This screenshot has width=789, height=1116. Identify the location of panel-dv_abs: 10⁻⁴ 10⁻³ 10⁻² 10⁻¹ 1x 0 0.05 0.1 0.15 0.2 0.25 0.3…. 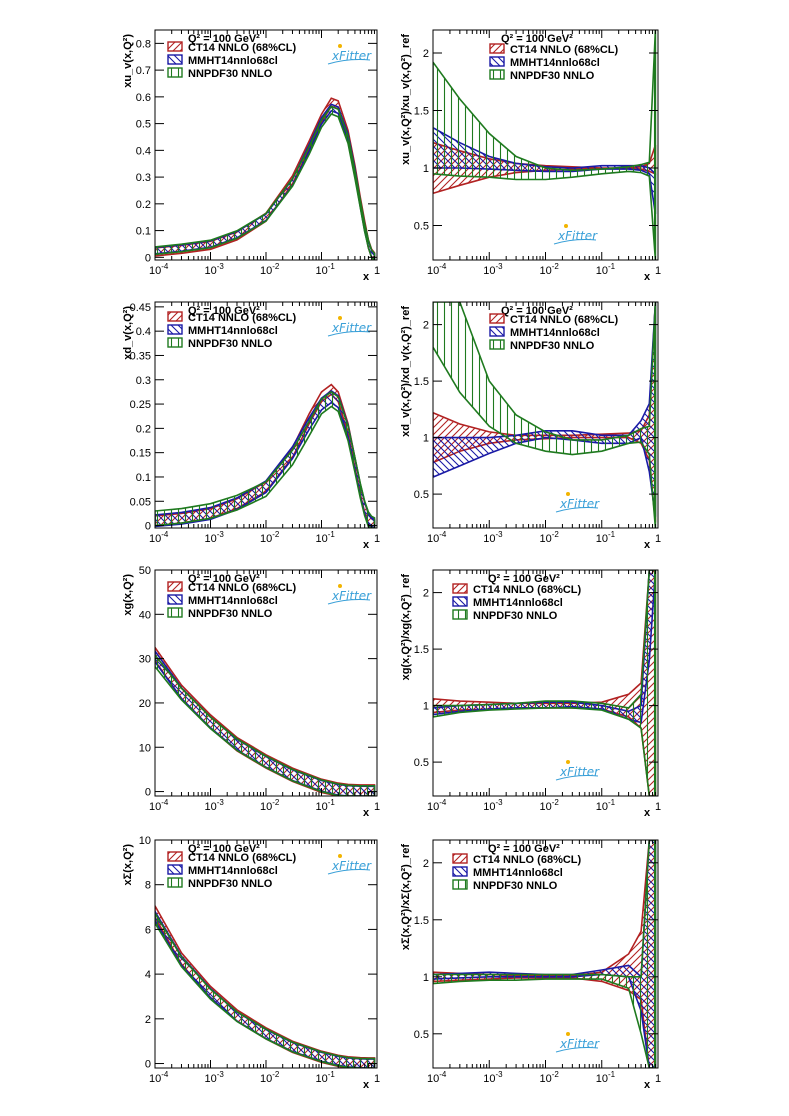
(251, 426).